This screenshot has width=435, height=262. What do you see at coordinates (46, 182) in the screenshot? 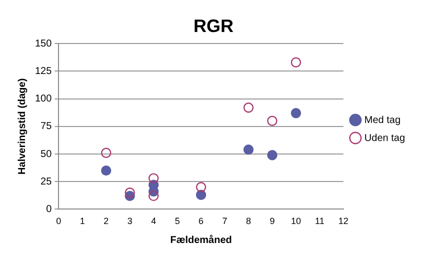
I see `y-tick-label: 25` at bounding box center [46, 182].